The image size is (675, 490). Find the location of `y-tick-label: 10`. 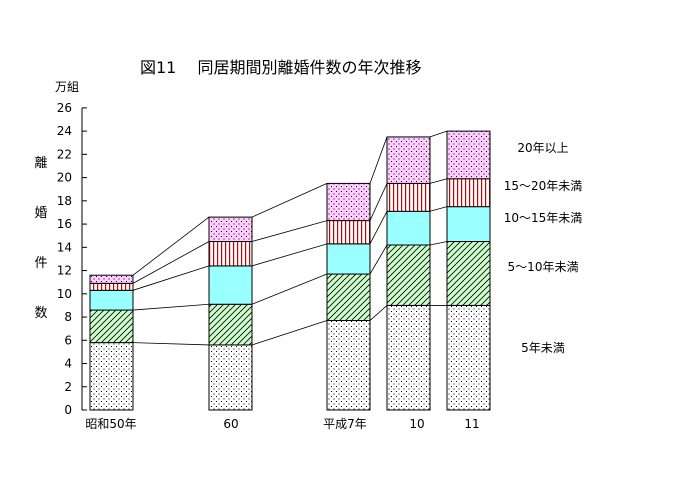

y-tick-label: 10 is located at coordinates (64, 294).